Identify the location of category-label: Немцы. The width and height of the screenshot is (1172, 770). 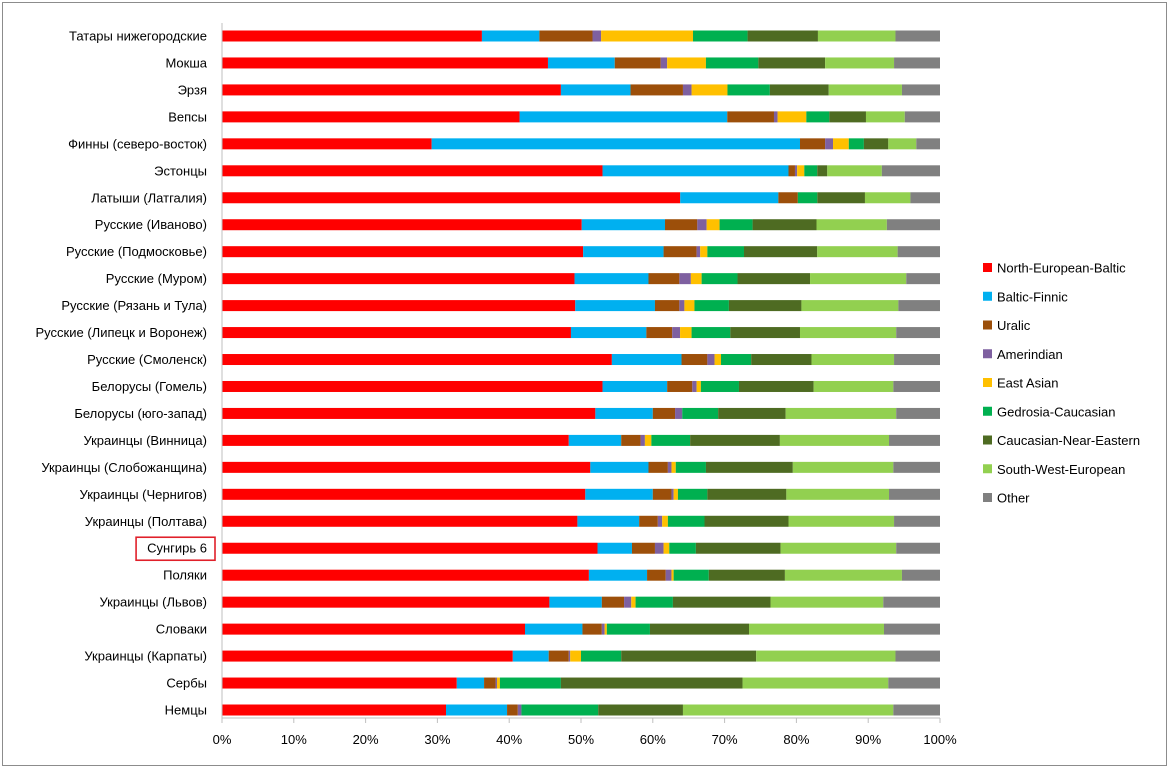
(186, 710).